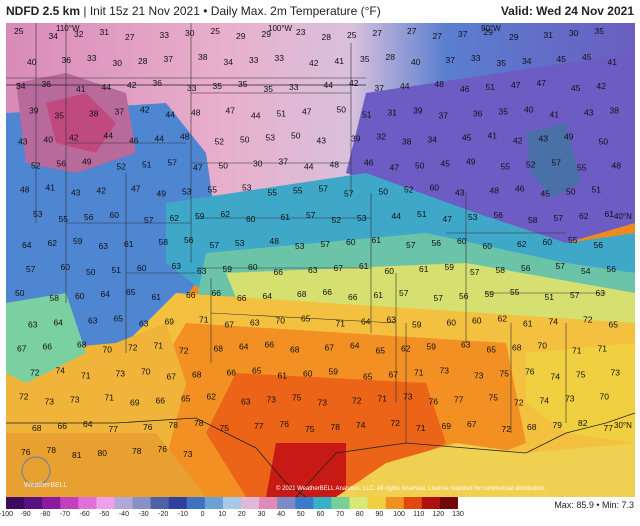  Describe the element at coordinates (544, 139) in the screenshot. I see `temperature-value: 43` at that location.